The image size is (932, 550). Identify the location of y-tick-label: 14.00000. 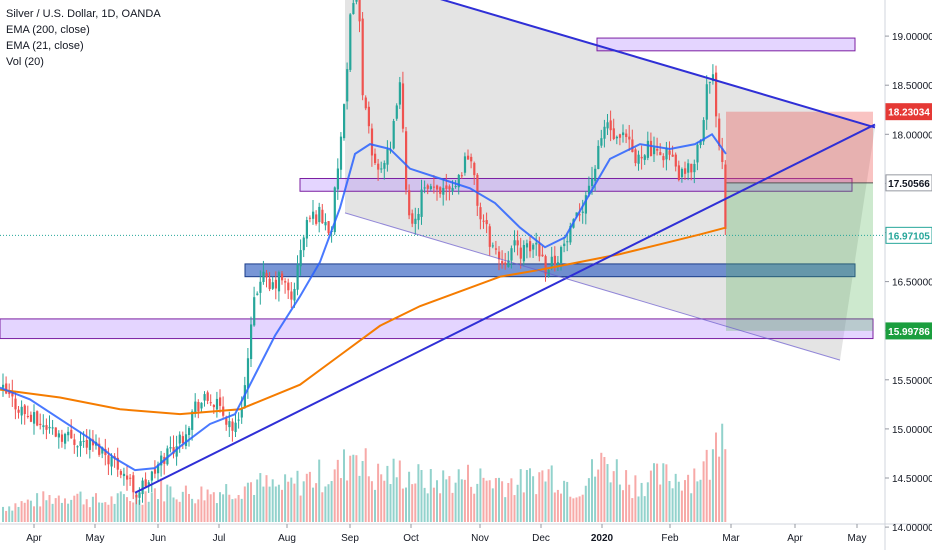
(912, 528).